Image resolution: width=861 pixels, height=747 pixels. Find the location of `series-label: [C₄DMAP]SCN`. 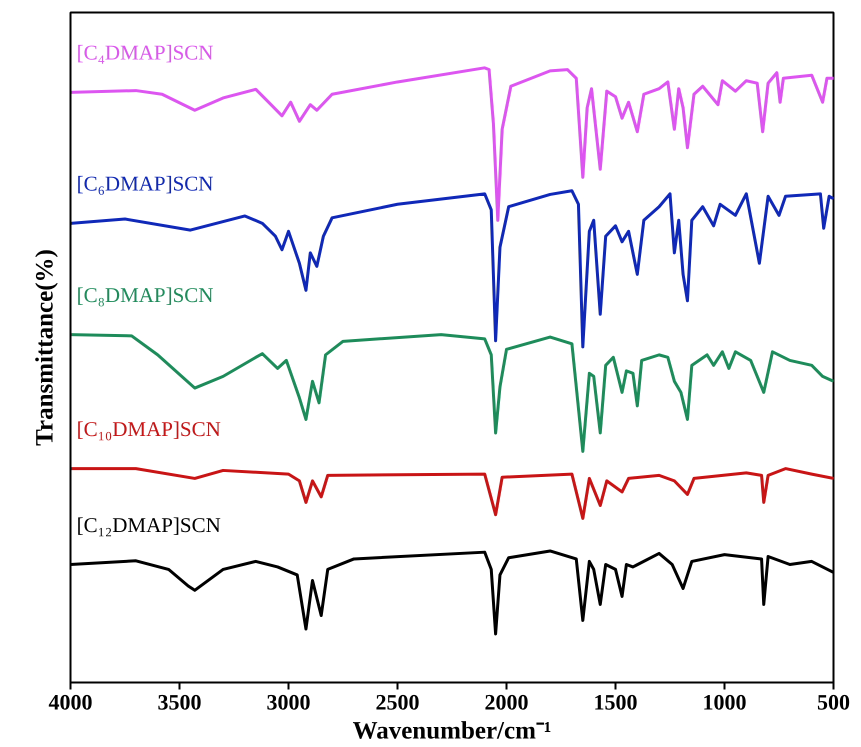

series-label: [C₄DMAP]SCN is located at coordinates (145, 52).